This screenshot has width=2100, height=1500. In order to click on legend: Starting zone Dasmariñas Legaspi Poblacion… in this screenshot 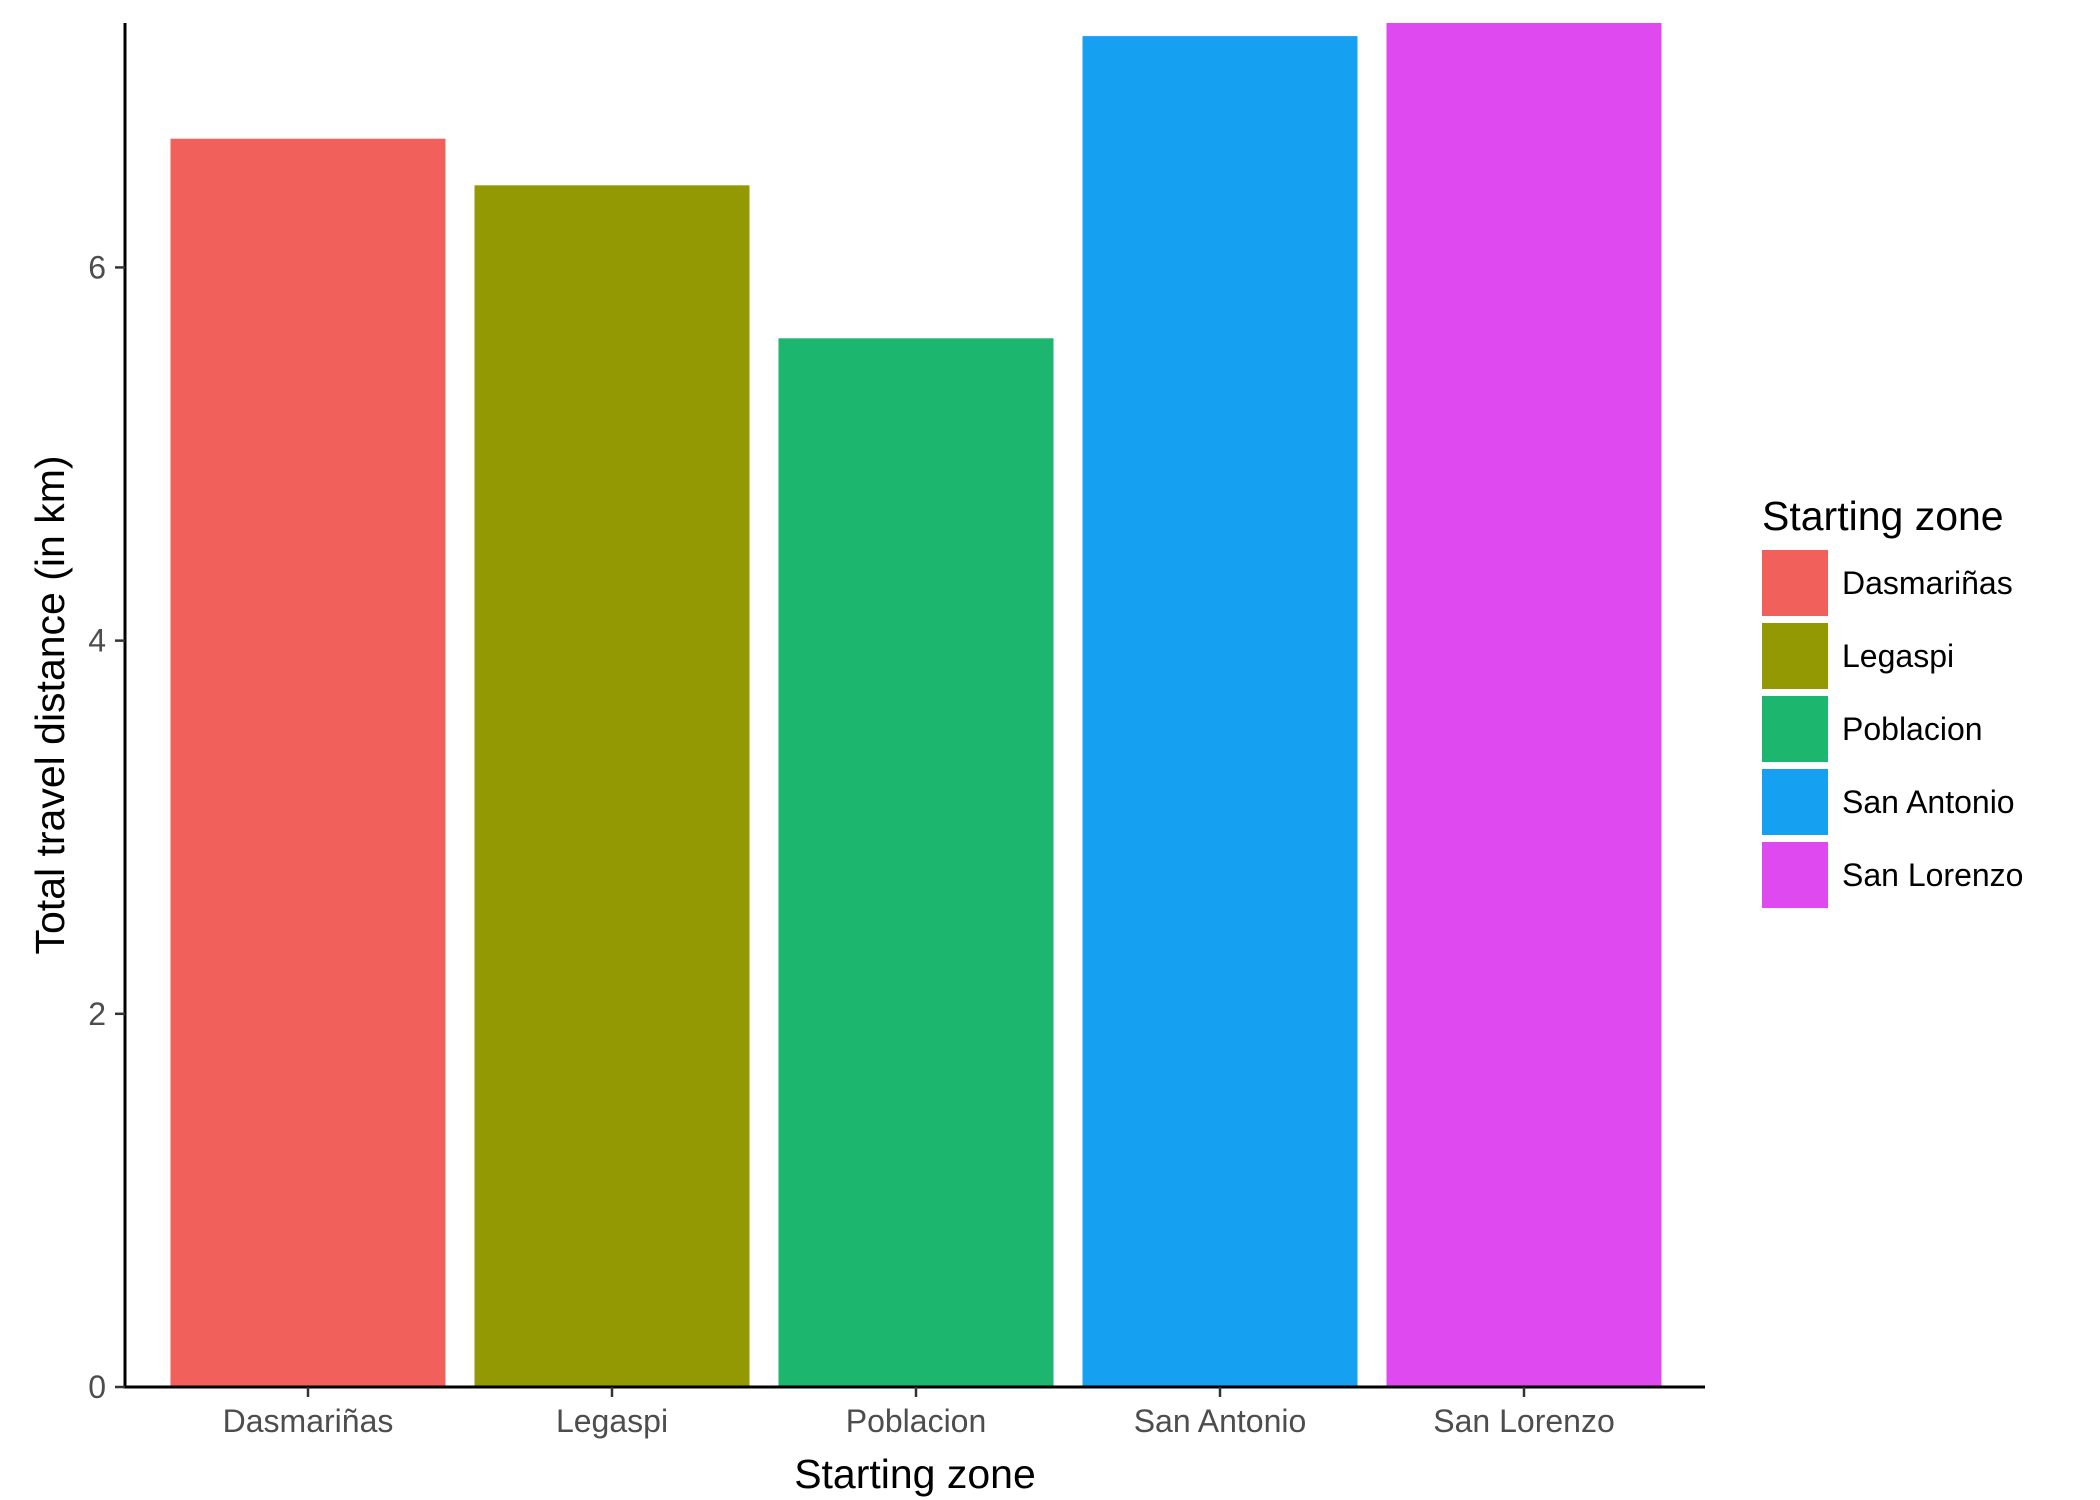, I will do `click(1892, 700)`.